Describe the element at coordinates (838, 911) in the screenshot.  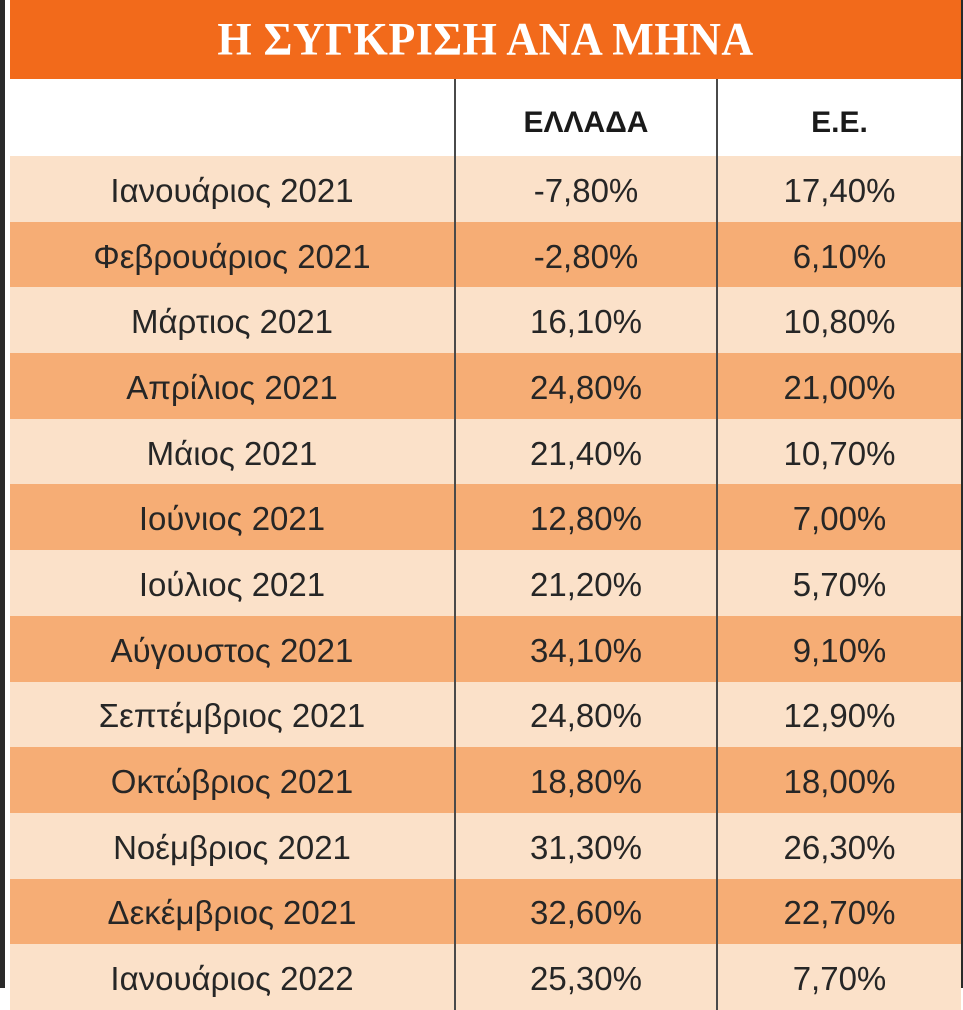
I see `eu-value-cell: 22,70%` at that location.